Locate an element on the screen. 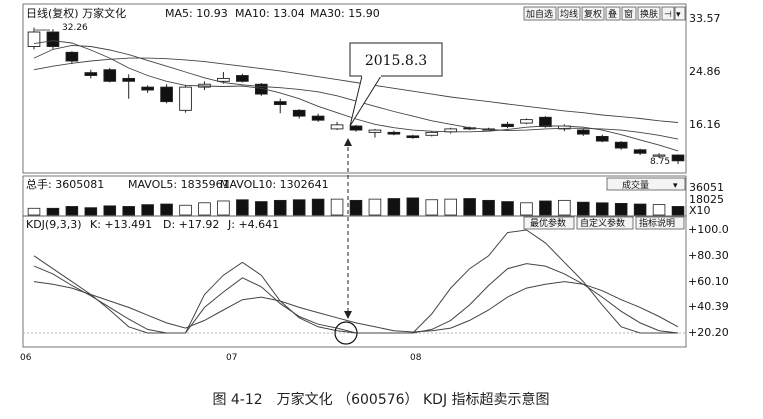 The width and height of the screenshot is (763, 419). kdj-tick-100: +100.0 is located at coordinates (708, 229).